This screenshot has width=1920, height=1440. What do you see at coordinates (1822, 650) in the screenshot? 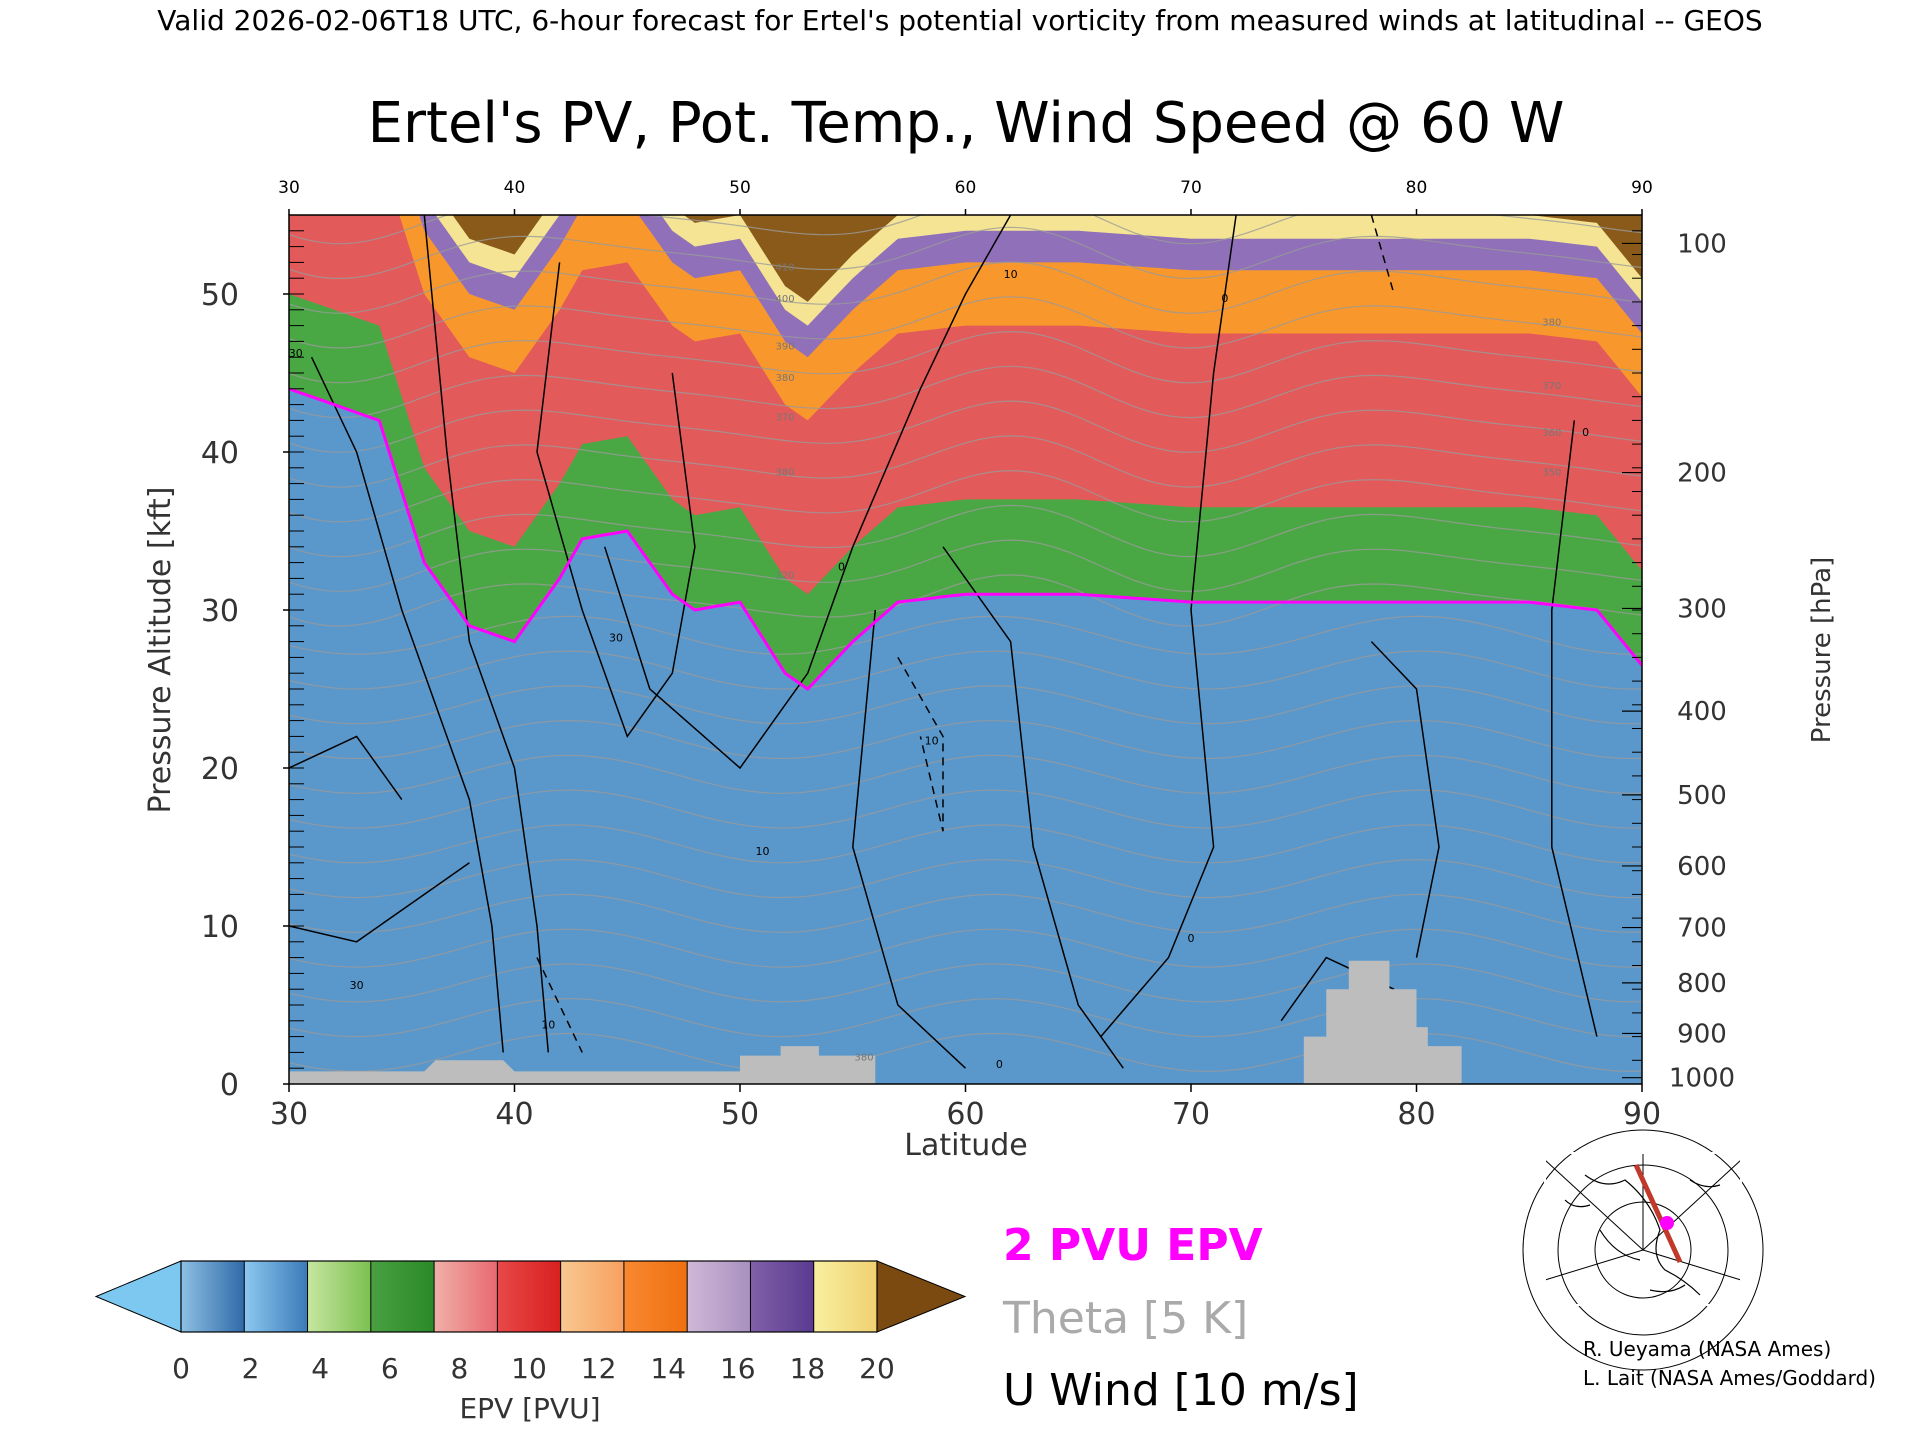
I see `y2-axis-label: Pressure [hPa]` at bounding box center [1822, 650].